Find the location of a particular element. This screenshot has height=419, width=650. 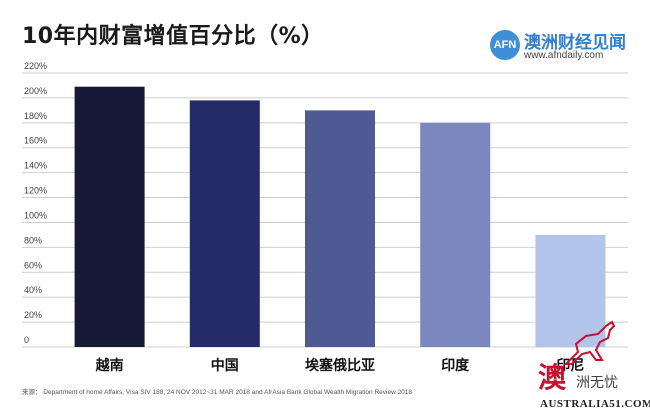

y-tick-label: 40% is located at coordinates (33, 290).